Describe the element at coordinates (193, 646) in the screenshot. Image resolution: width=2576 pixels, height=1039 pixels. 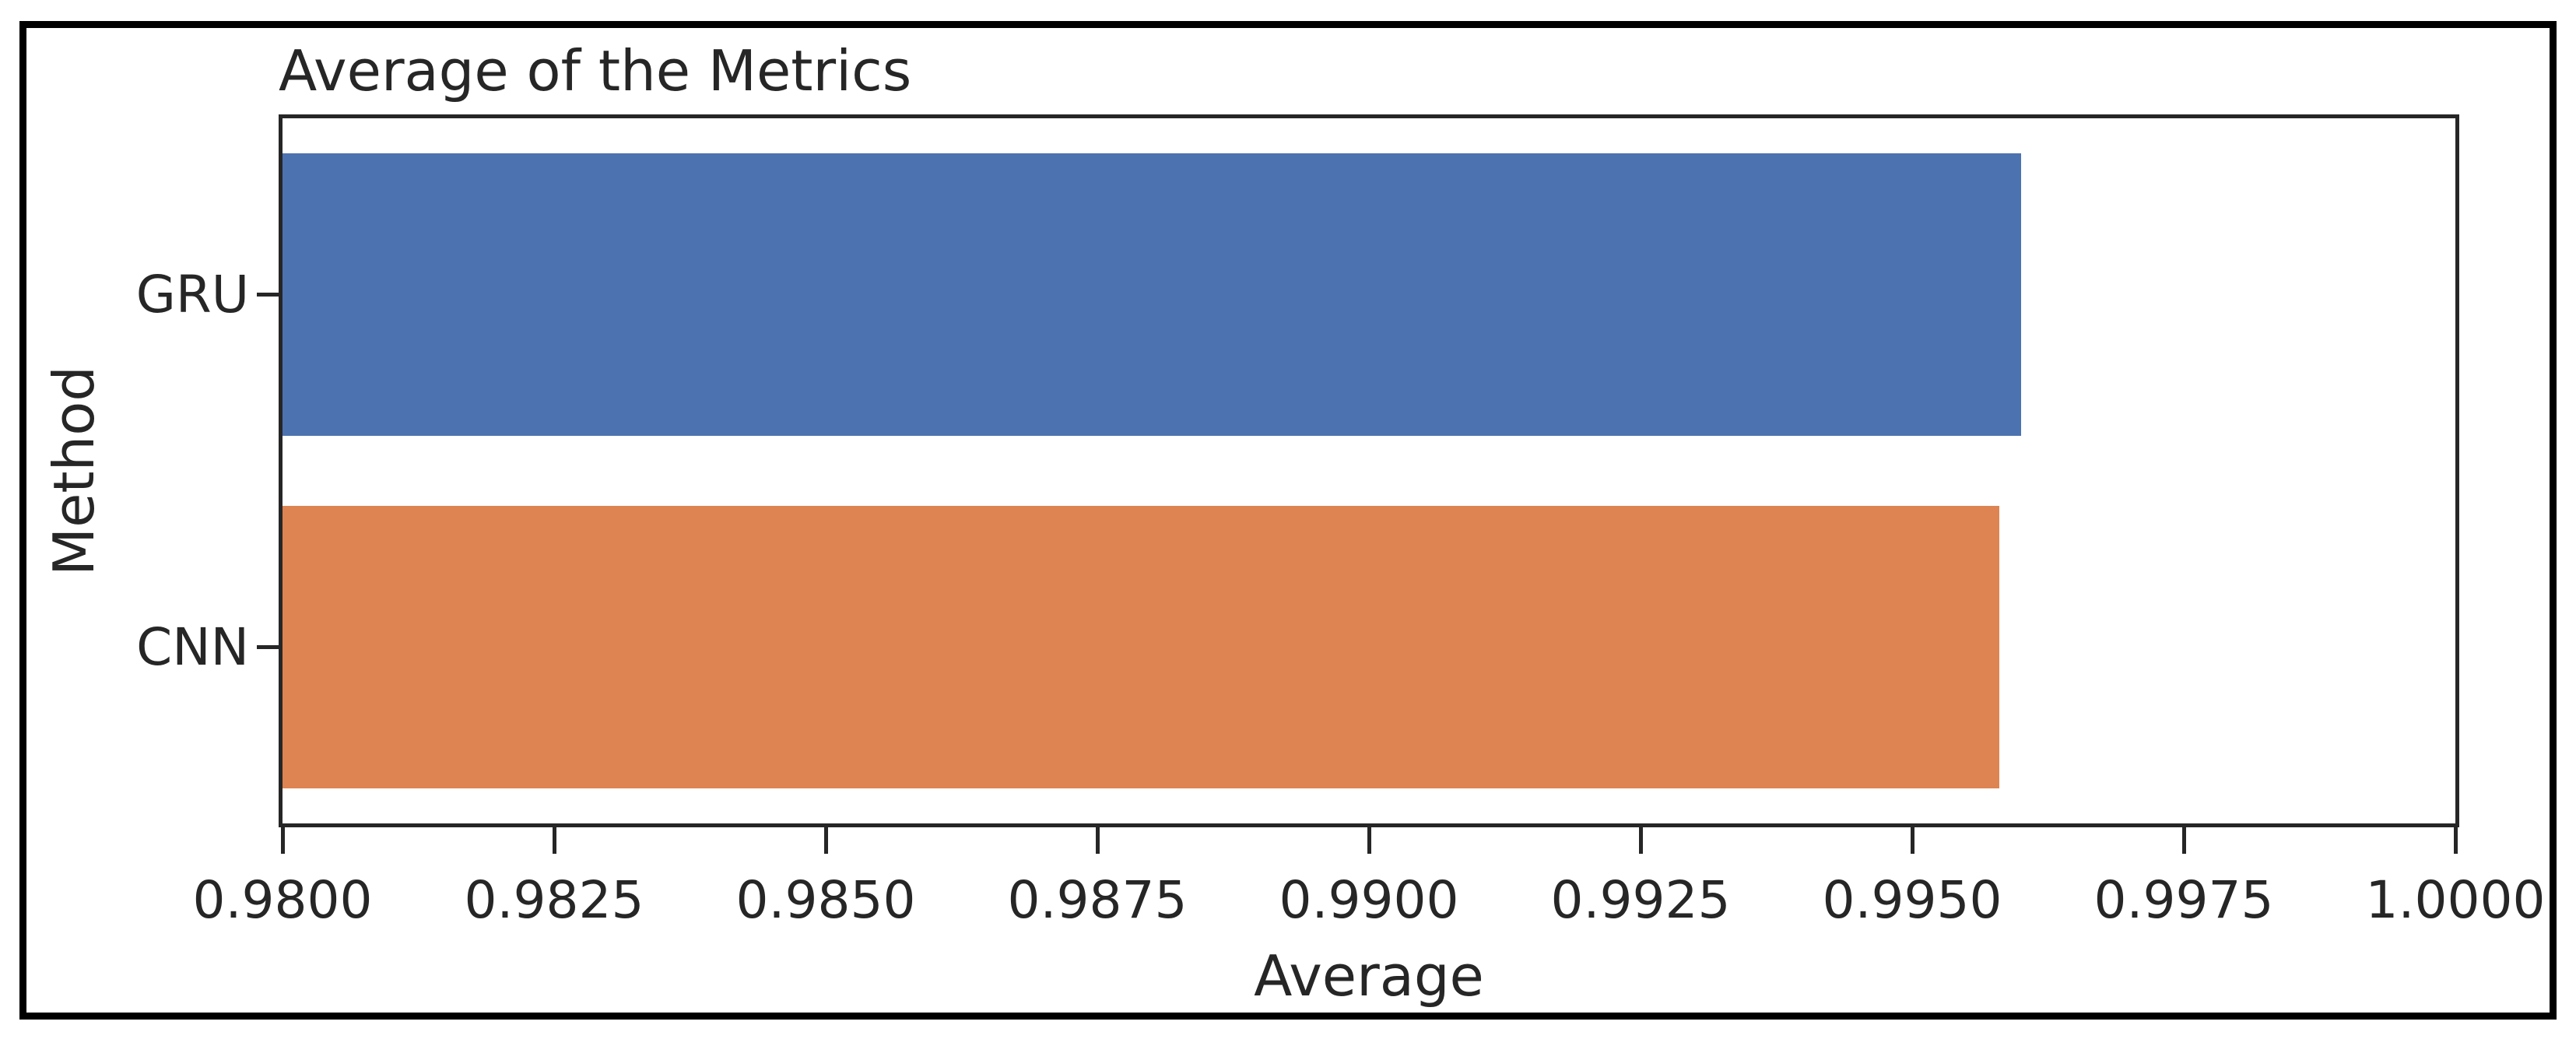
I see `y-tick-label-cnn: CNN` at that location.